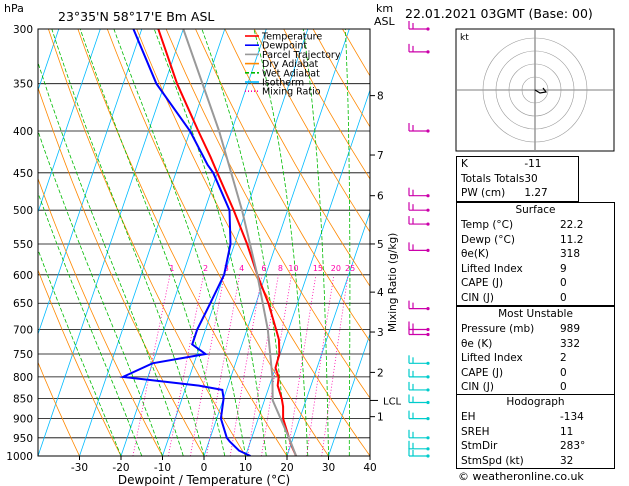  I want to click on pressure-tick-label: 750, so click(23, 355).